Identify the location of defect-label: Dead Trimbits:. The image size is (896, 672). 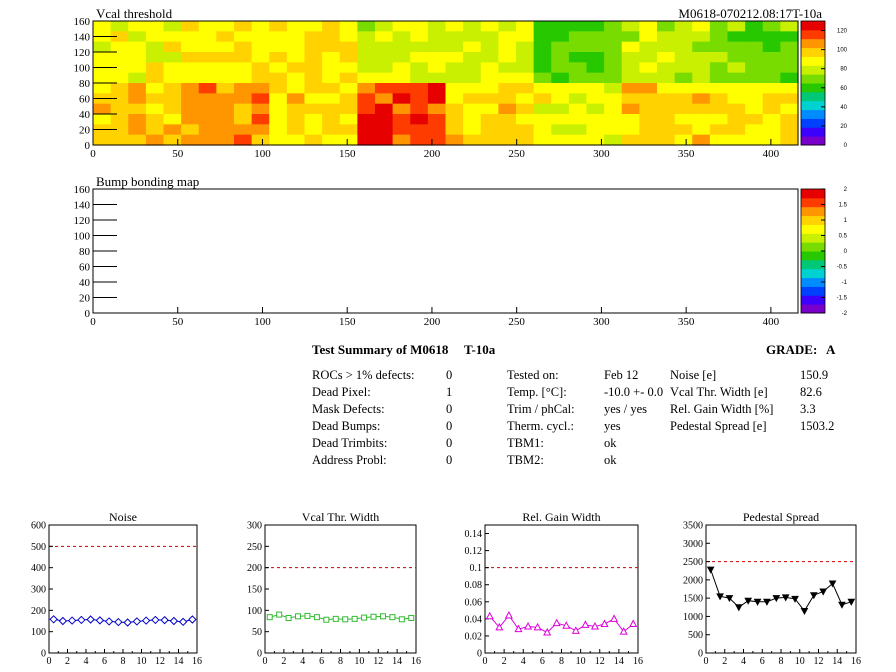
(350, 443).